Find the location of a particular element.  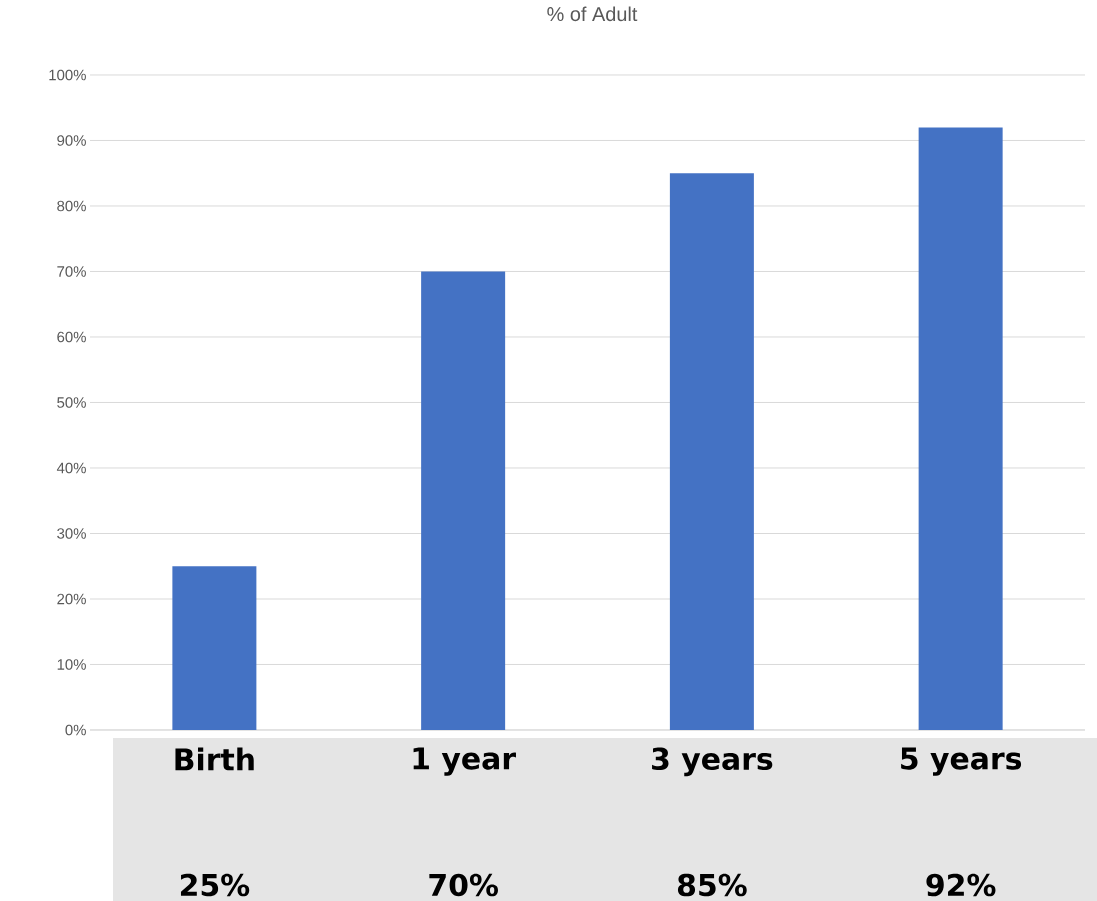

y-tick-label: 10% is located at coordinates (71, 664).